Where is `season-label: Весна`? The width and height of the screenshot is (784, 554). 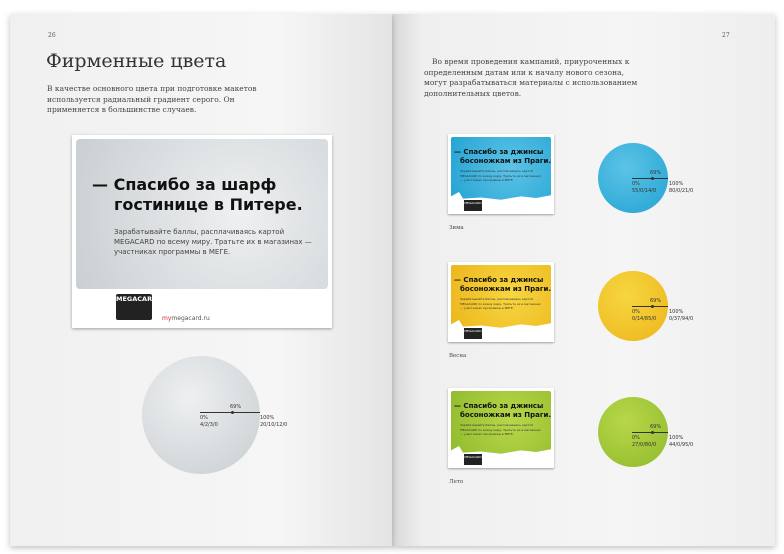 season-label: Весна is located at coordinates (458, 356).